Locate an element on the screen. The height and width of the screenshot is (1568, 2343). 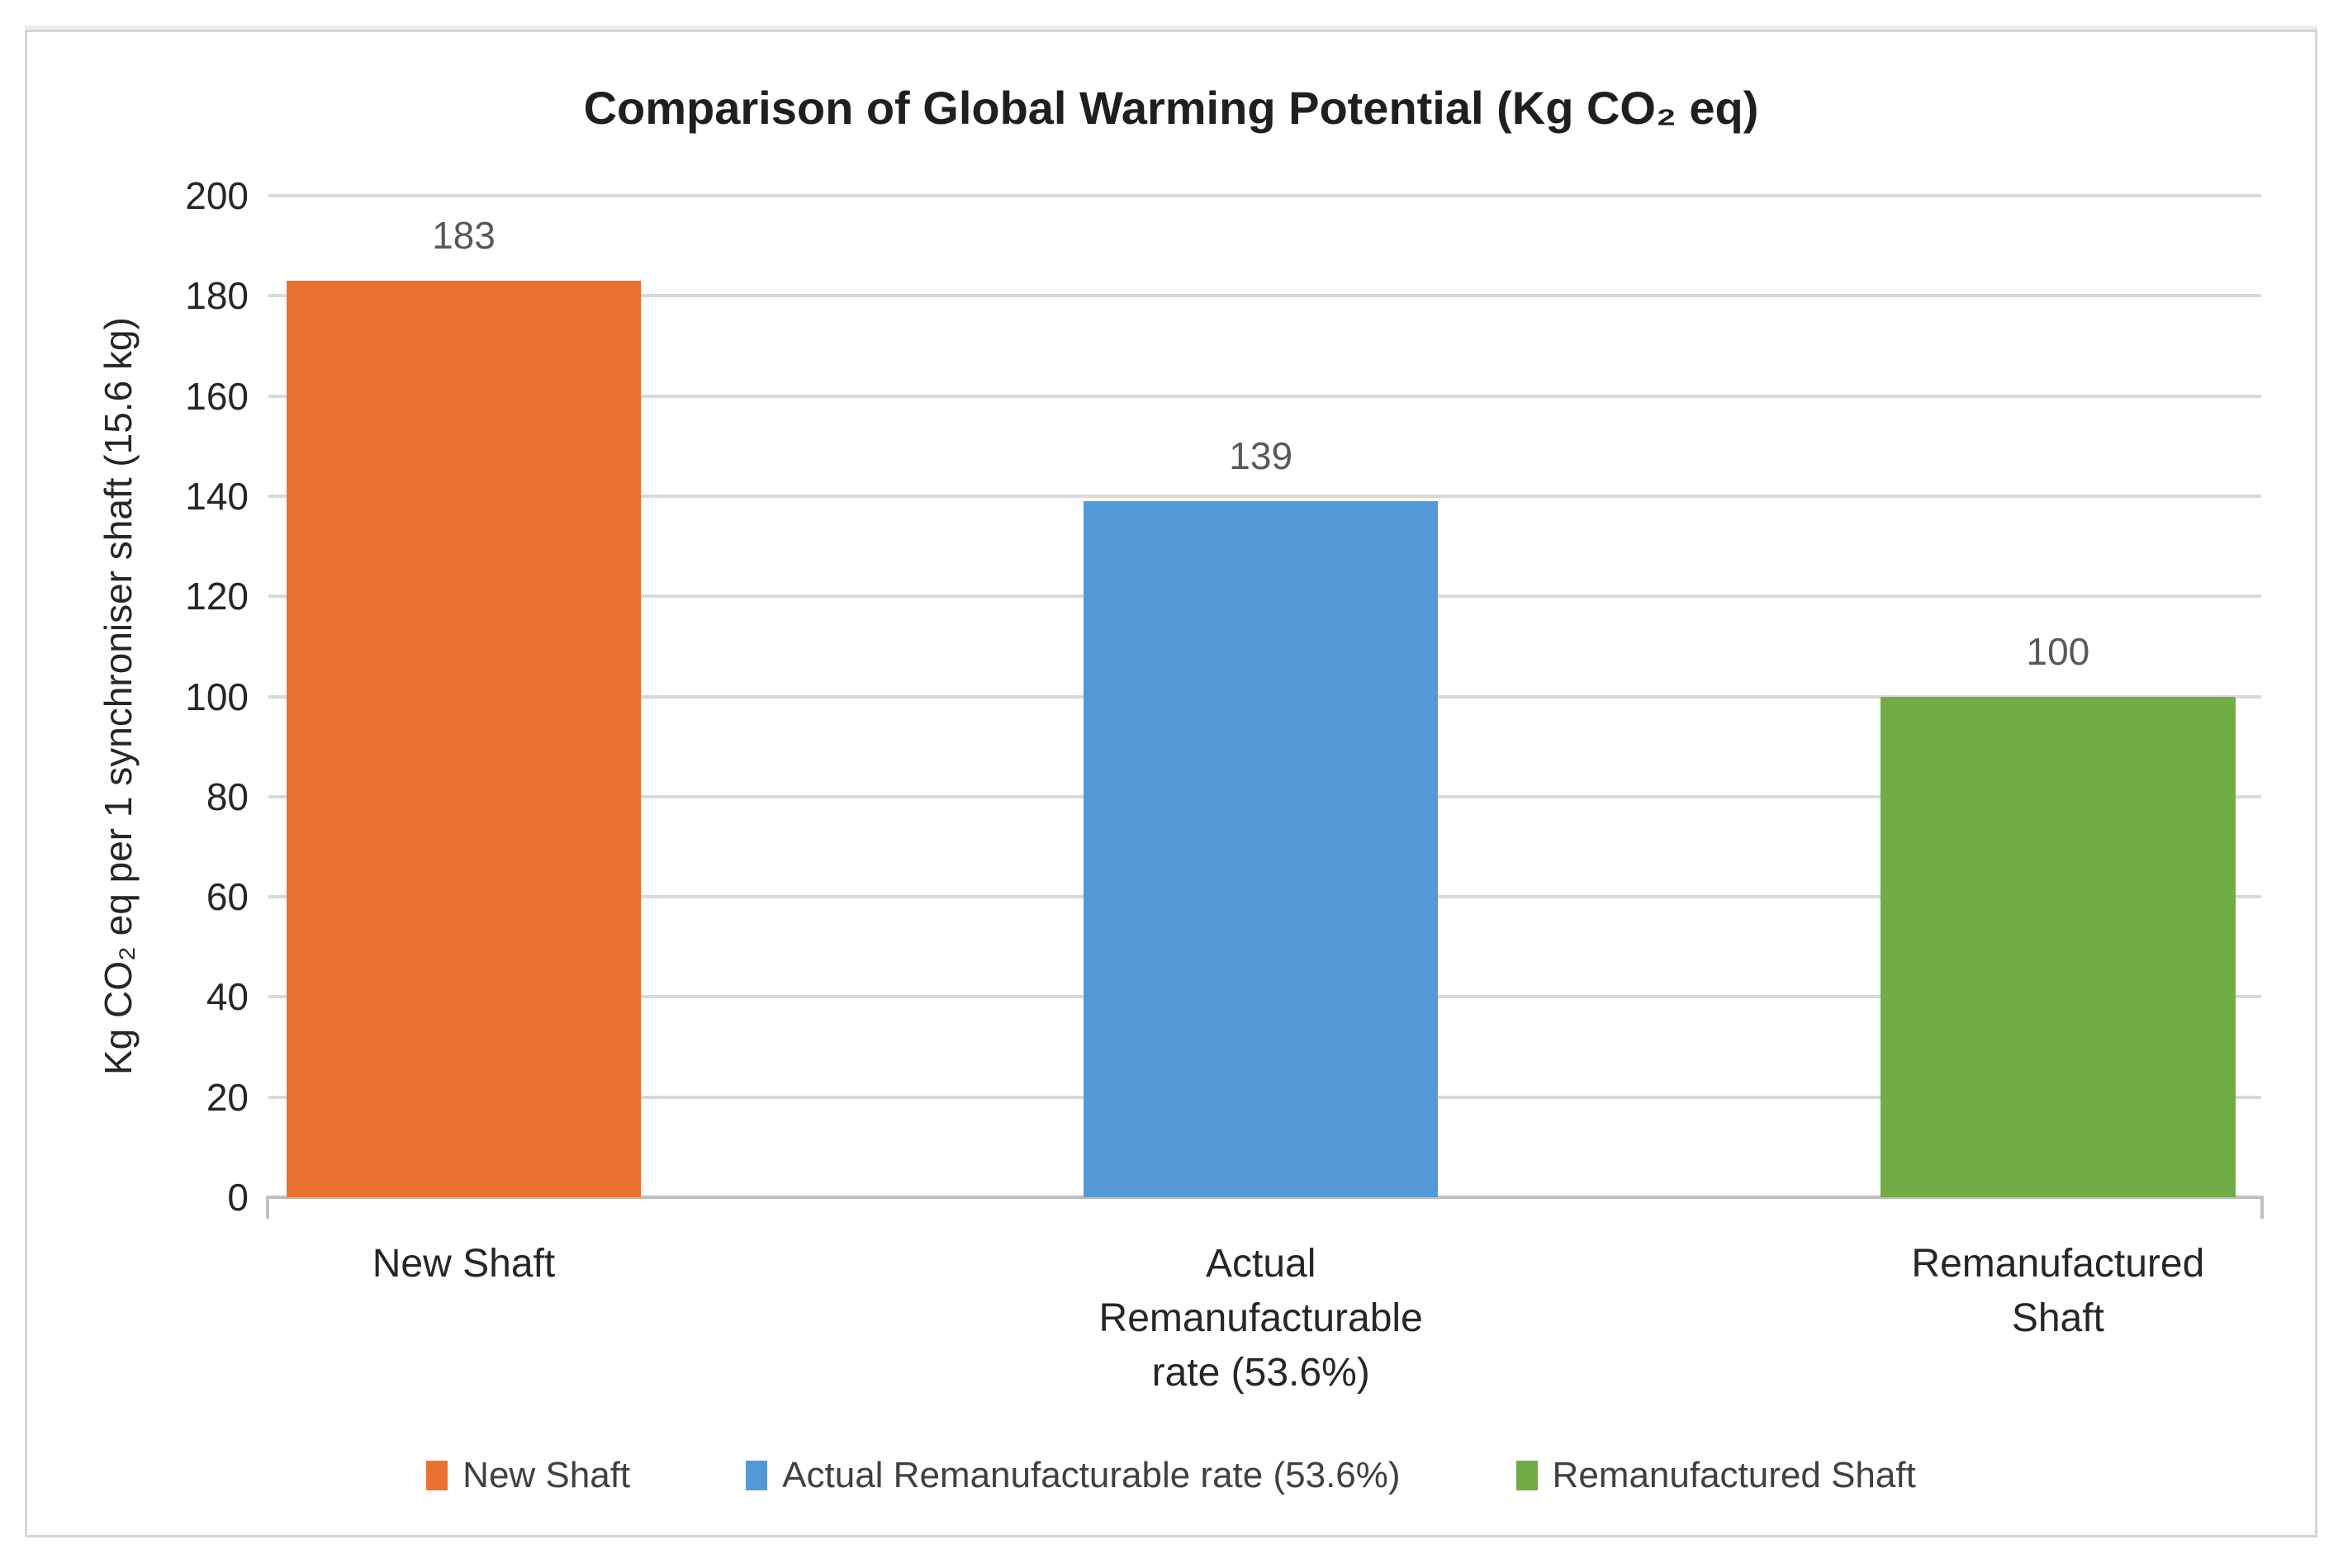
category-label-line: Remanufacturable is located at coordinates (1260, 1318).